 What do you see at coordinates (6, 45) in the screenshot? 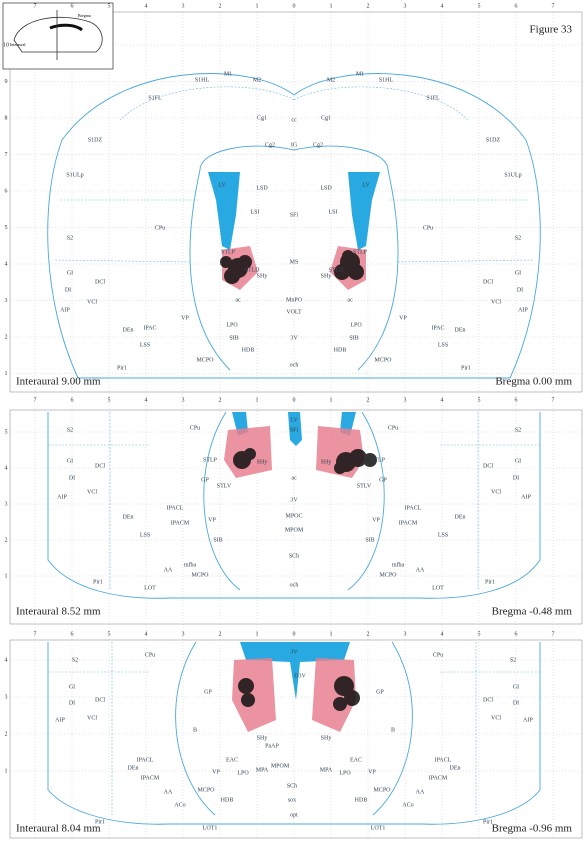
I see `side-tick-label: 10` at bounding box center [6, 45].